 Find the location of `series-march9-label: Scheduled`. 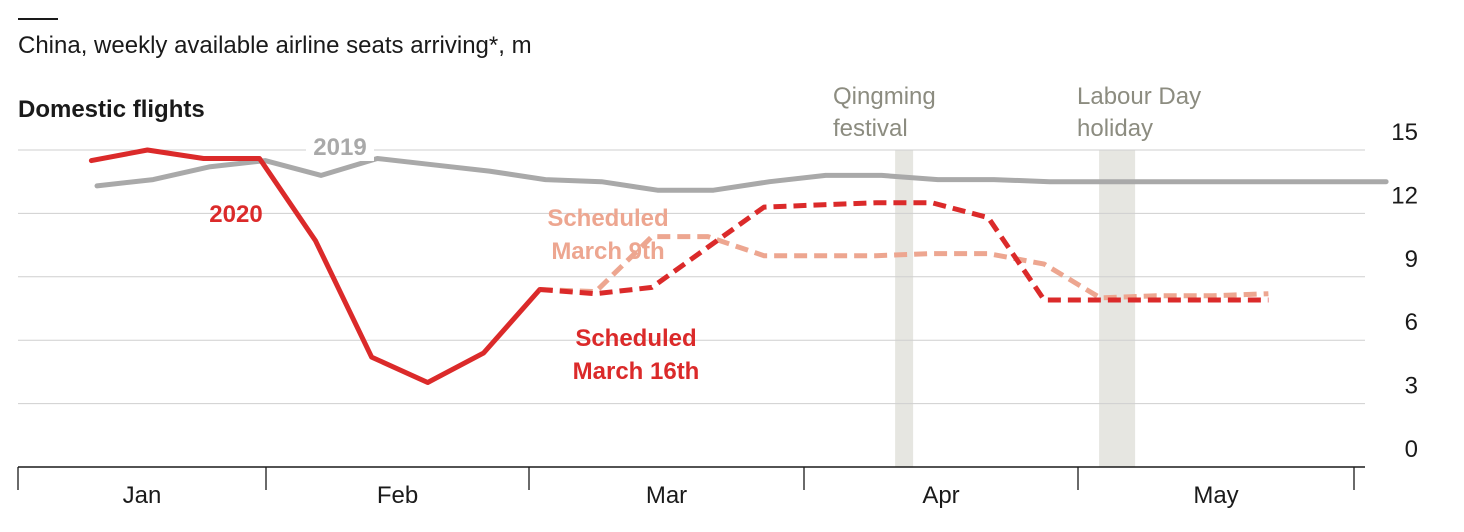

series-march9-label: Scheduled is located at coordinates (607, 218).